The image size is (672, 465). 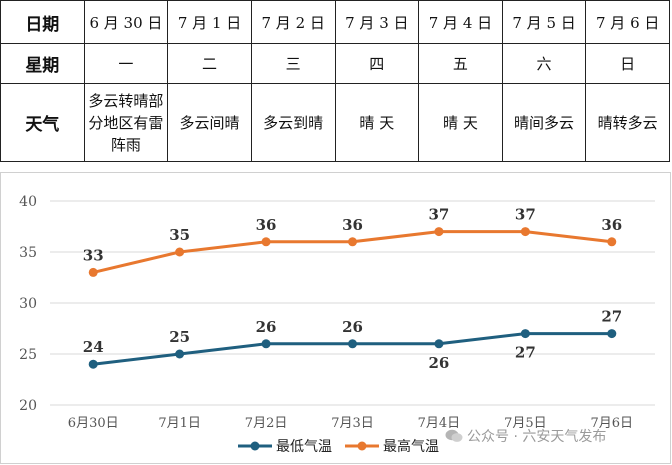 I want to click on x-tick-label: 7月5日, so click(x=525, y=423).